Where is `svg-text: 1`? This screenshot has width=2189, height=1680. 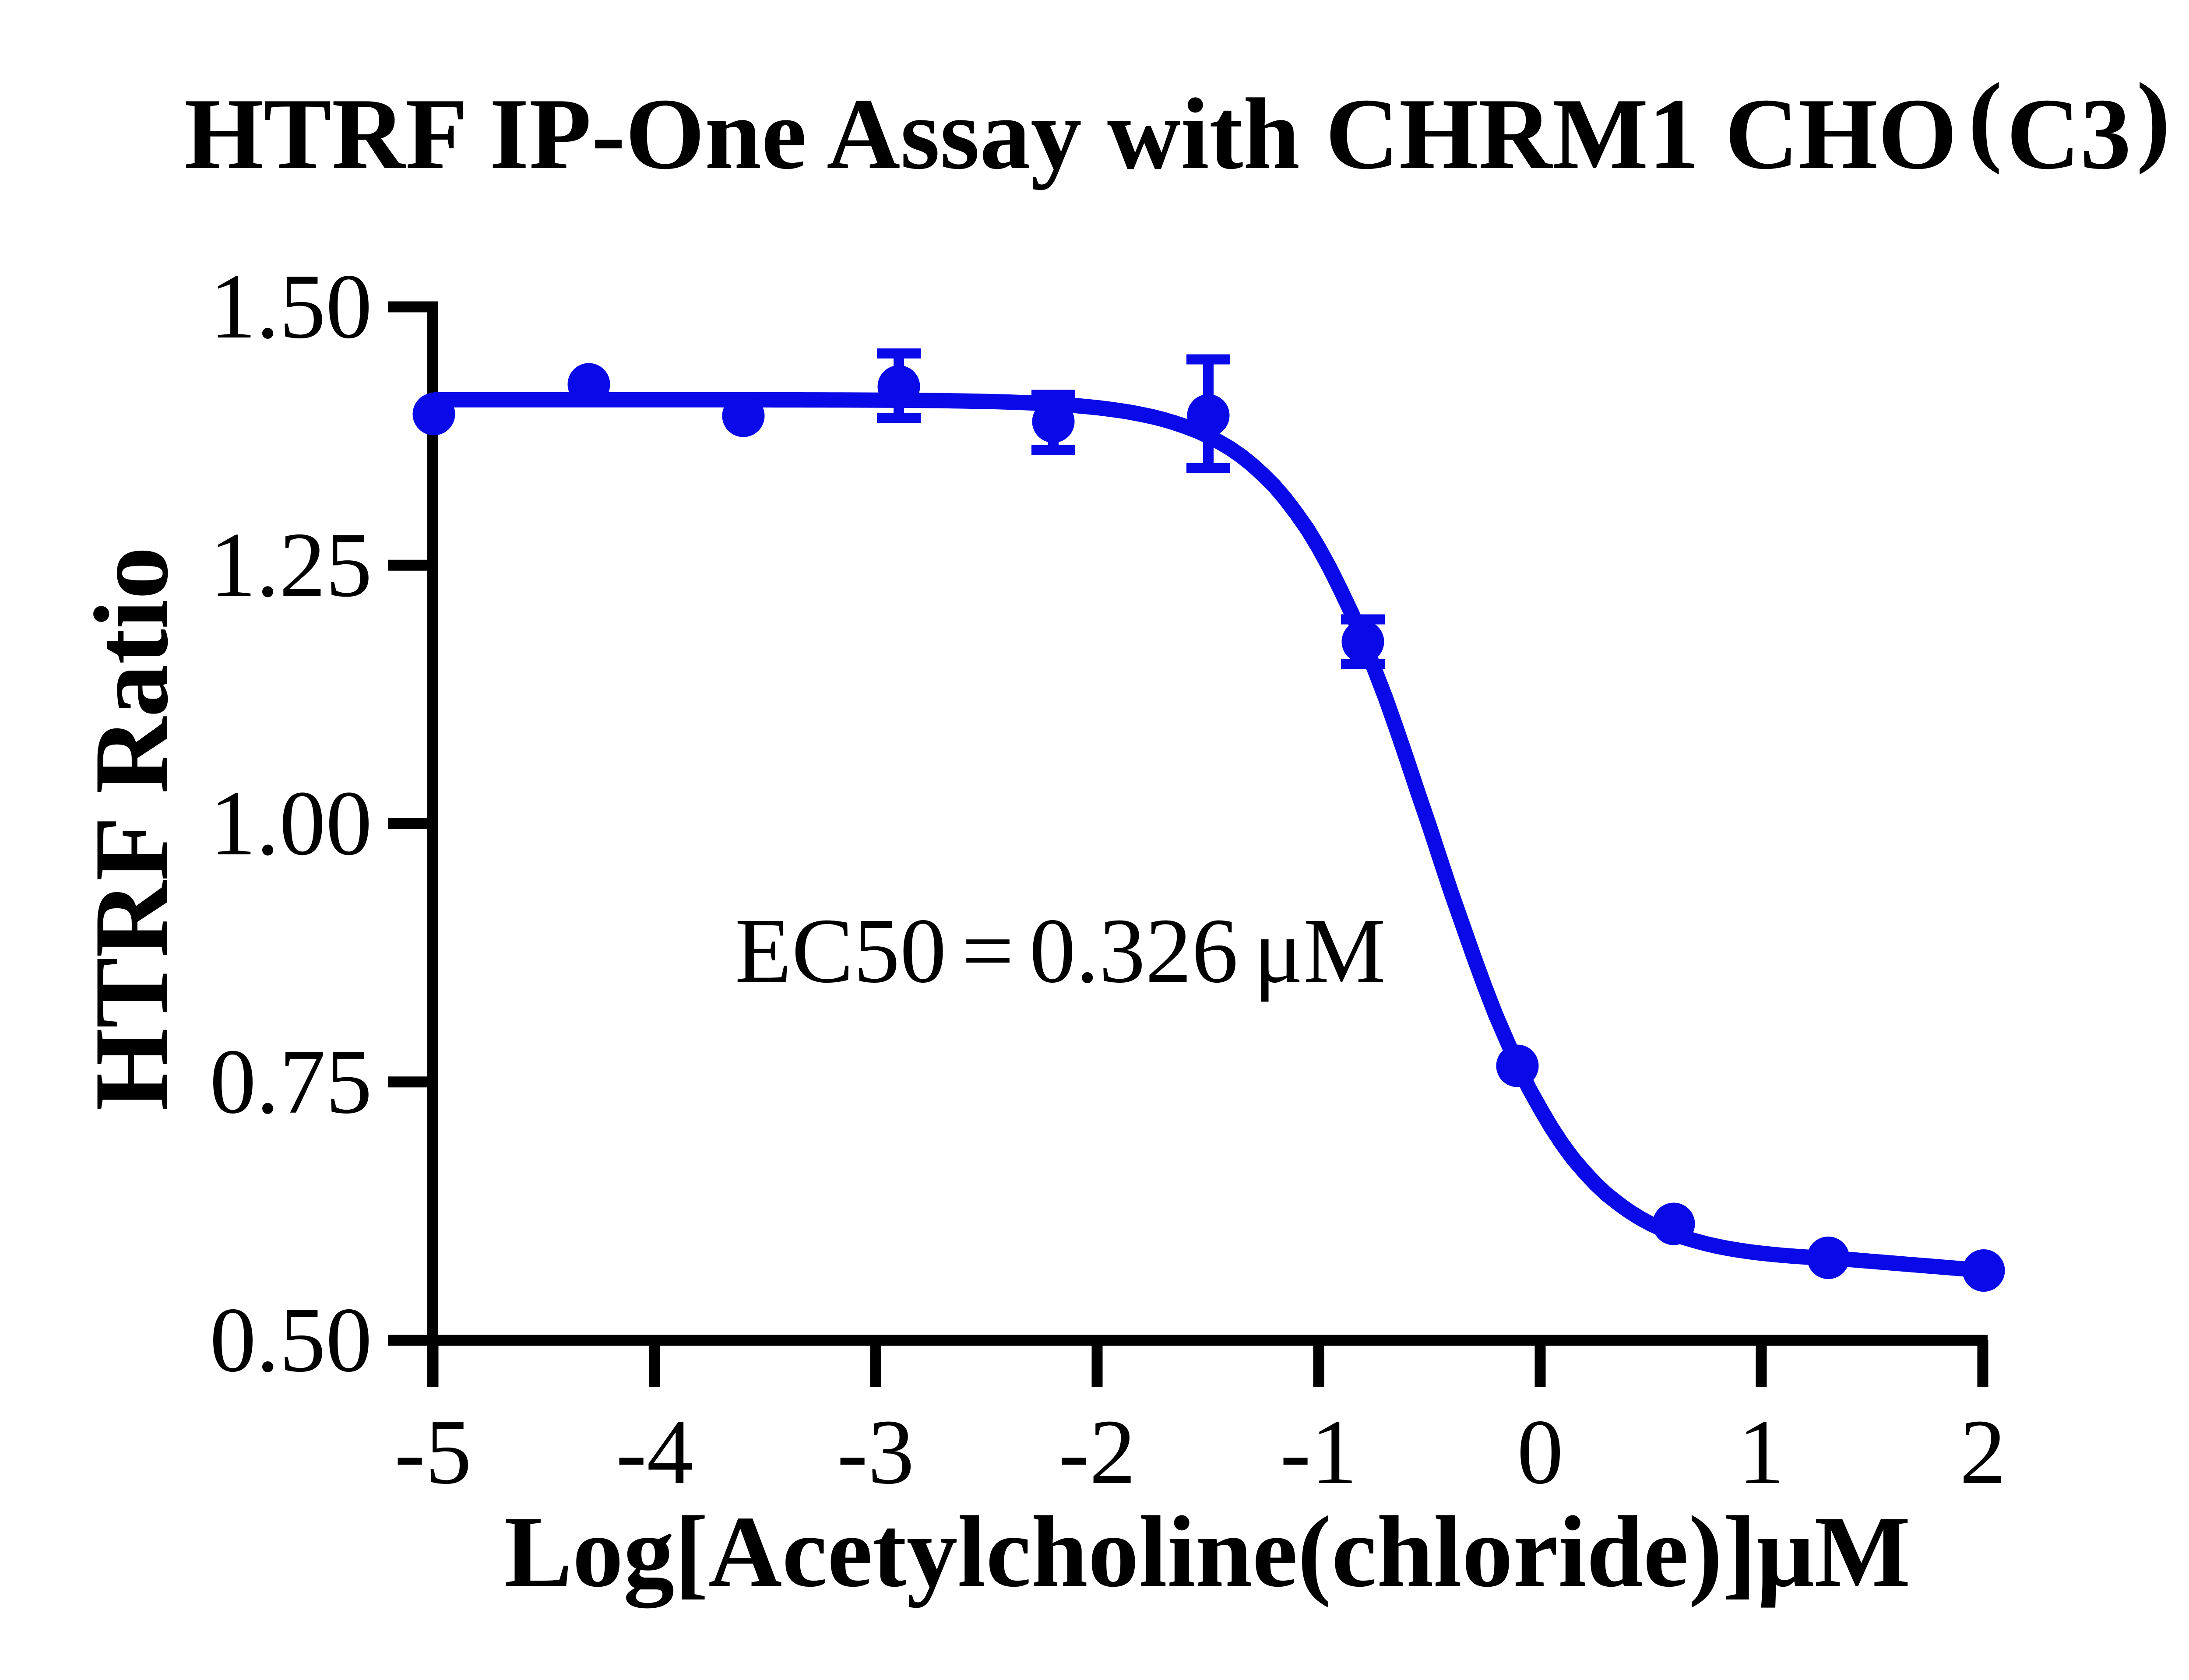 svg-text: 1 is located at coordinates (1761, 1451).